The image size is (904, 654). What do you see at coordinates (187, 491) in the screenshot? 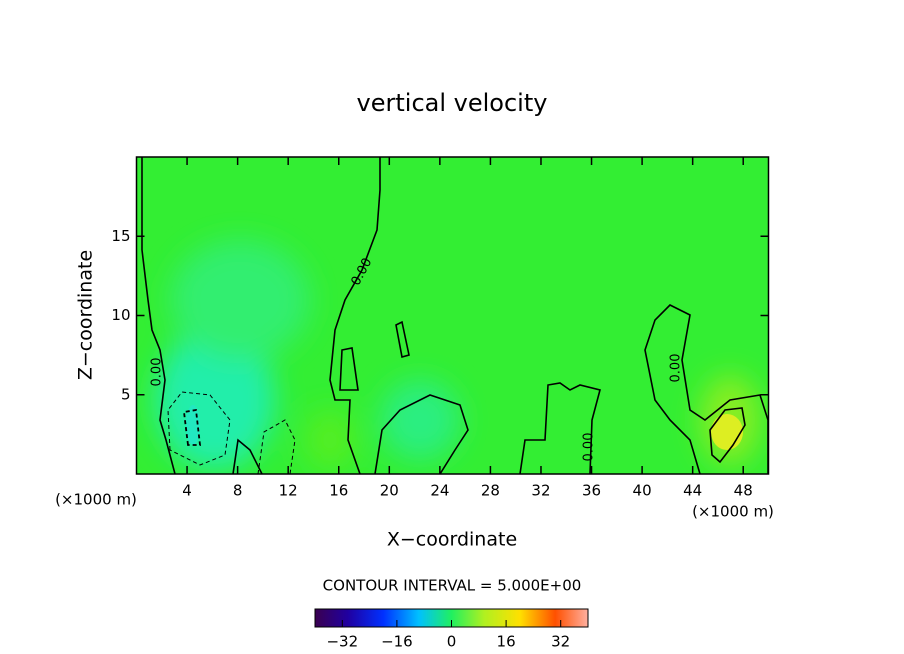
I see `x-tick-label: 4` at bounding box center [187, 491].